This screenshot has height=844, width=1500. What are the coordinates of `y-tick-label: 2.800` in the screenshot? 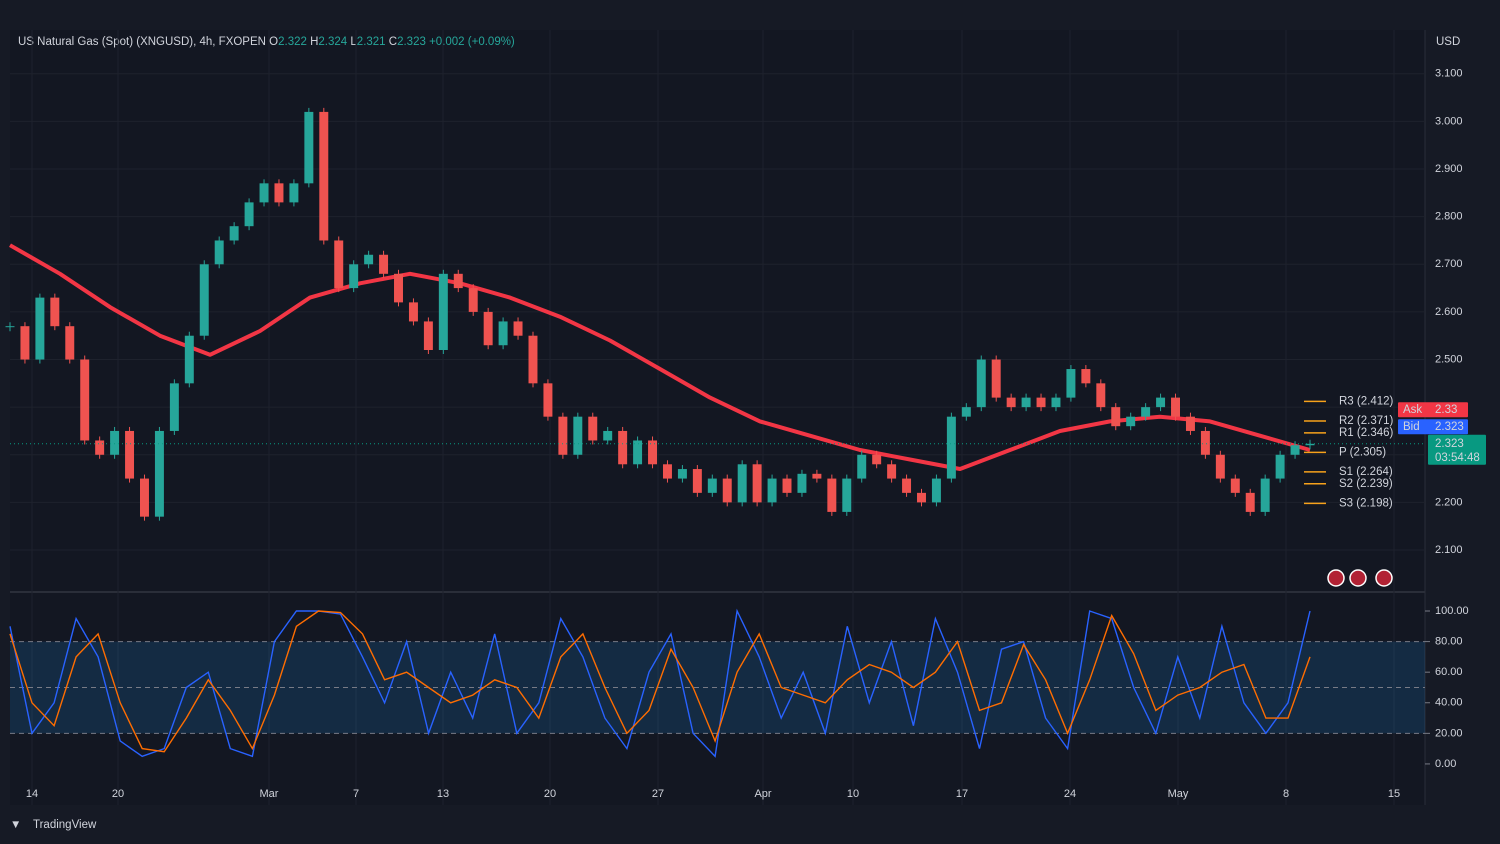 It's located at (1449, 217).